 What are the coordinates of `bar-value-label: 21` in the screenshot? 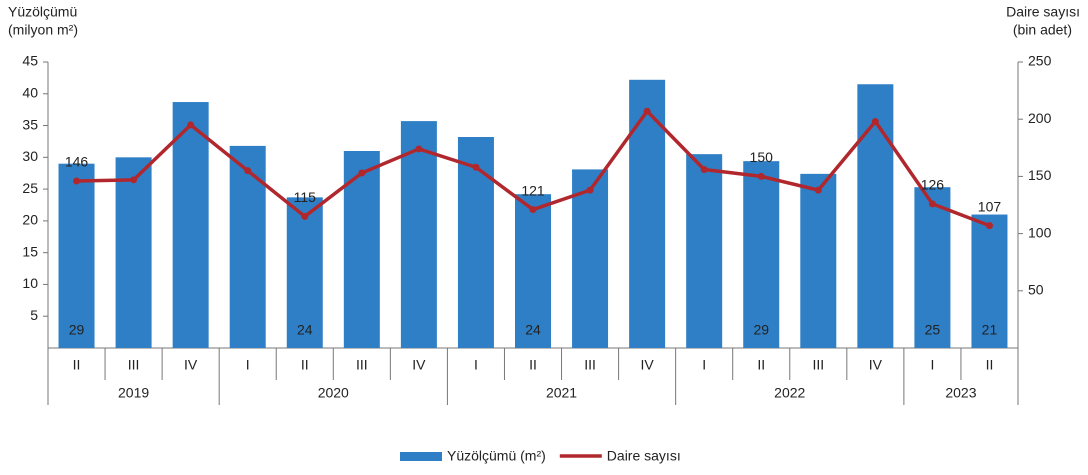 It's located at (990, 330).